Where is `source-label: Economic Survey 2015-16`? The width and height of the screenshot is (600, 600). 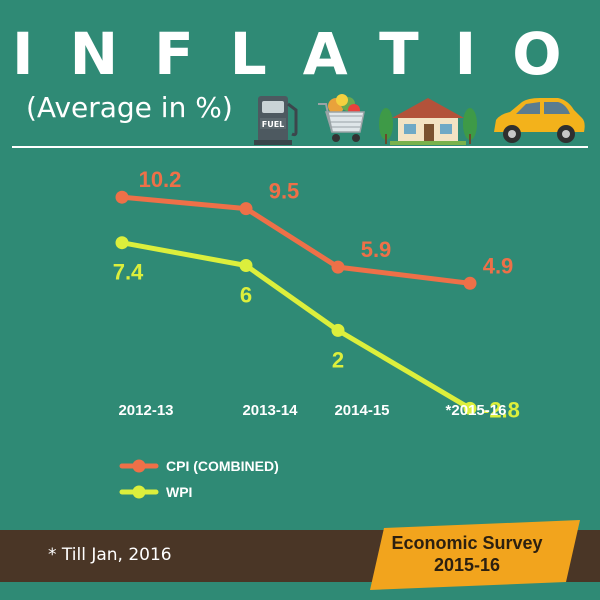 source-label: Economic Survey 2015-16 is located at coordinates (467, 554).